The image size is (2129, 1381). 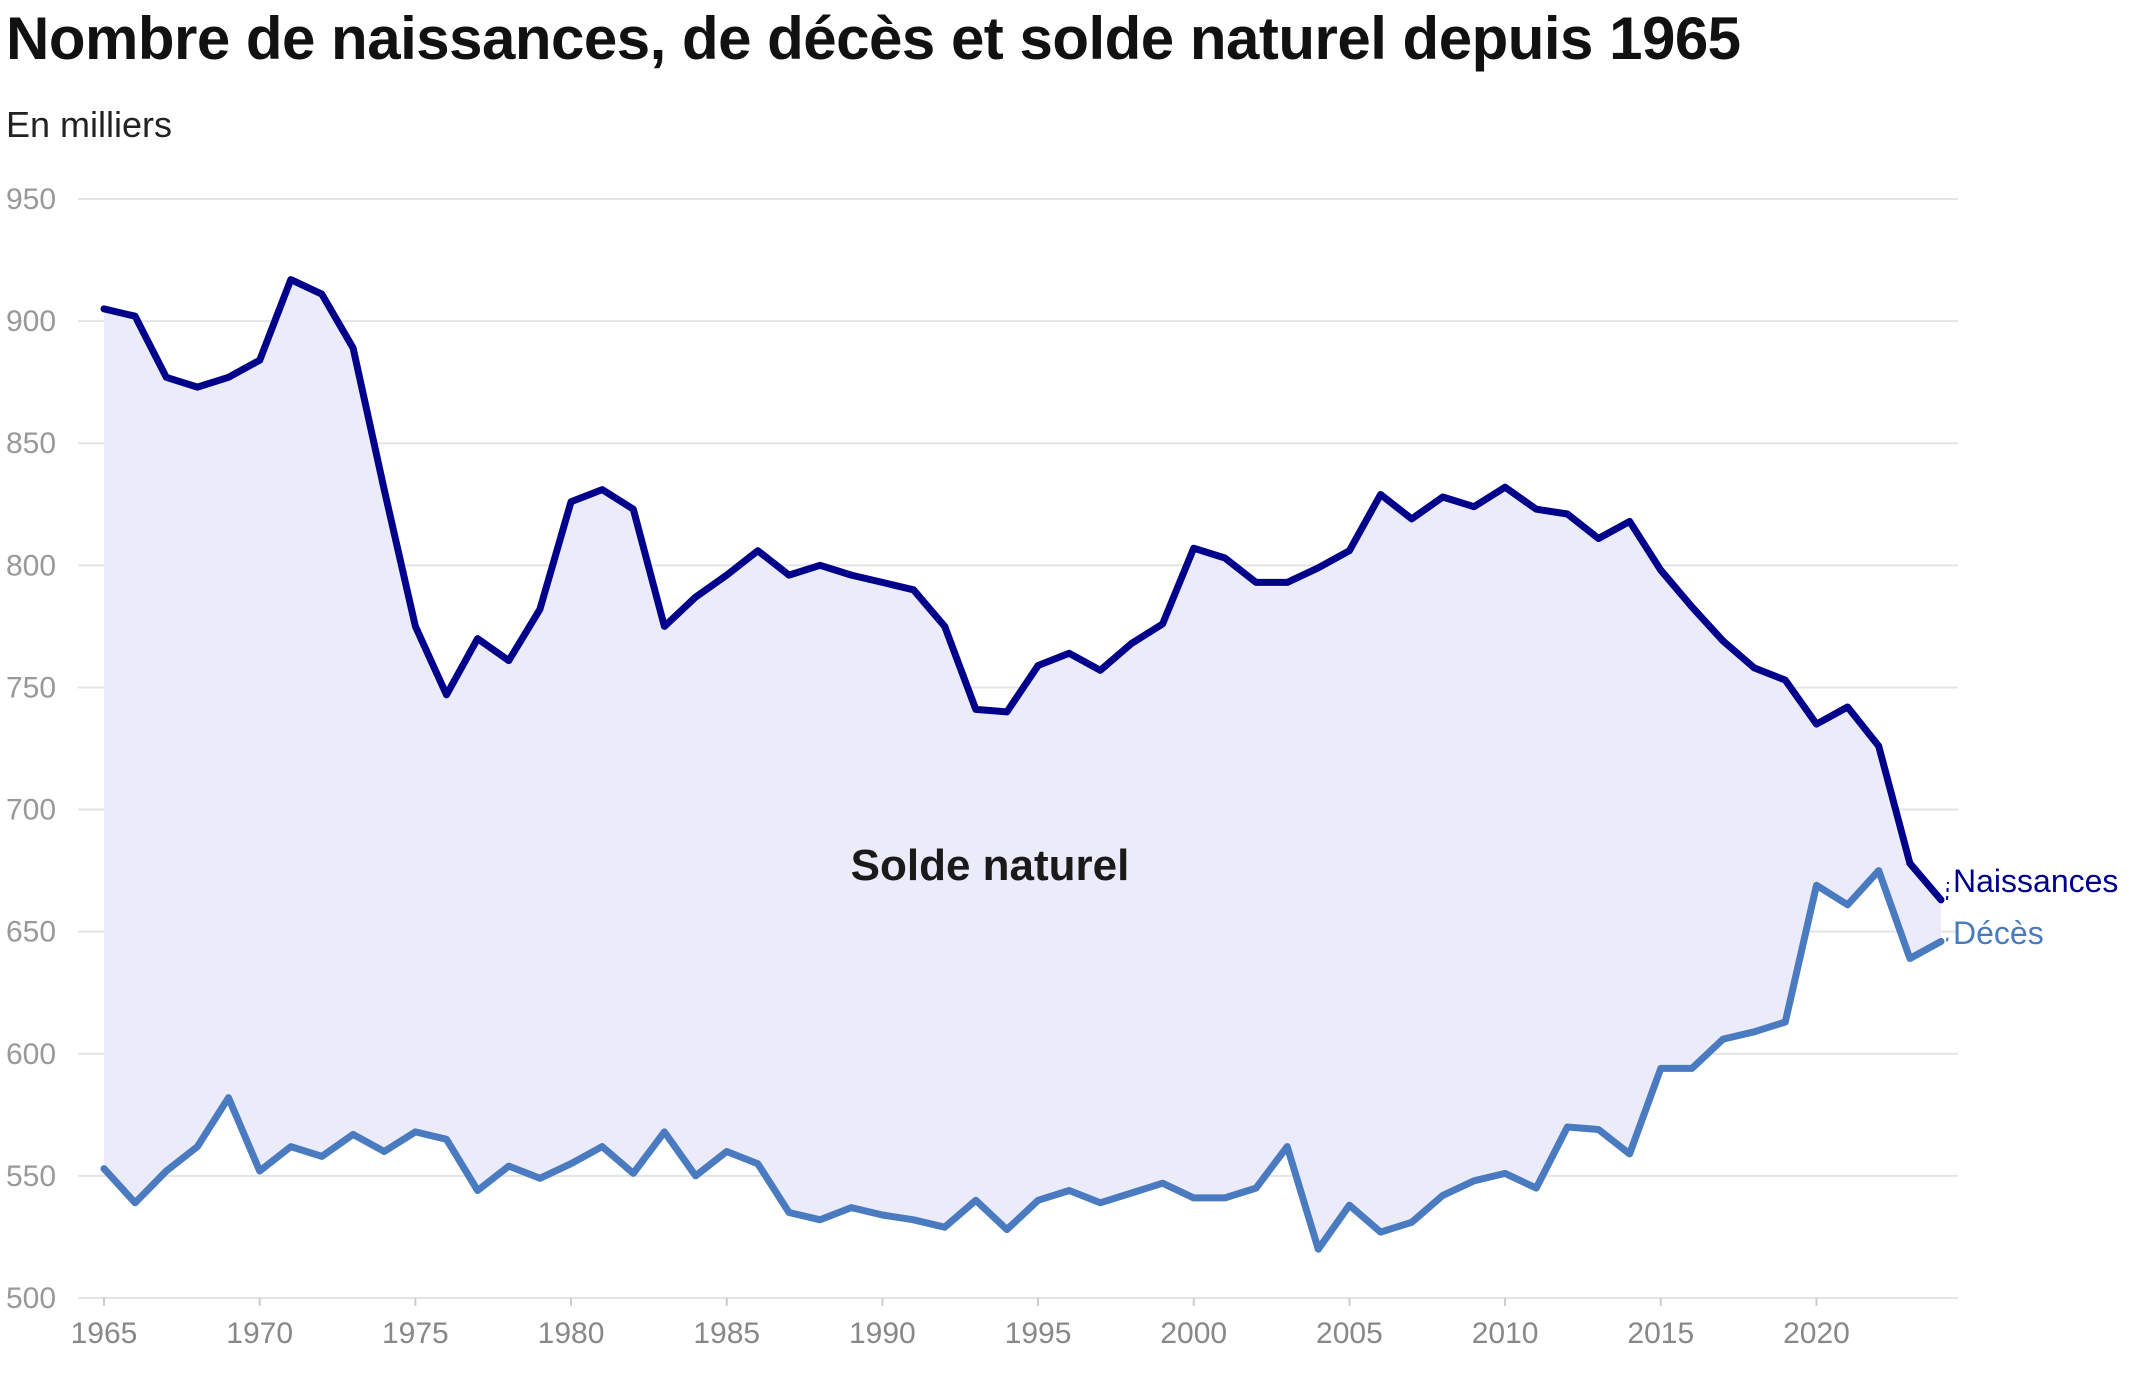 What do you see at coordinates (1816, 1333) in the screenshot?
I see `x-tick-label: 2020` at bounding box center [1816, 1333].